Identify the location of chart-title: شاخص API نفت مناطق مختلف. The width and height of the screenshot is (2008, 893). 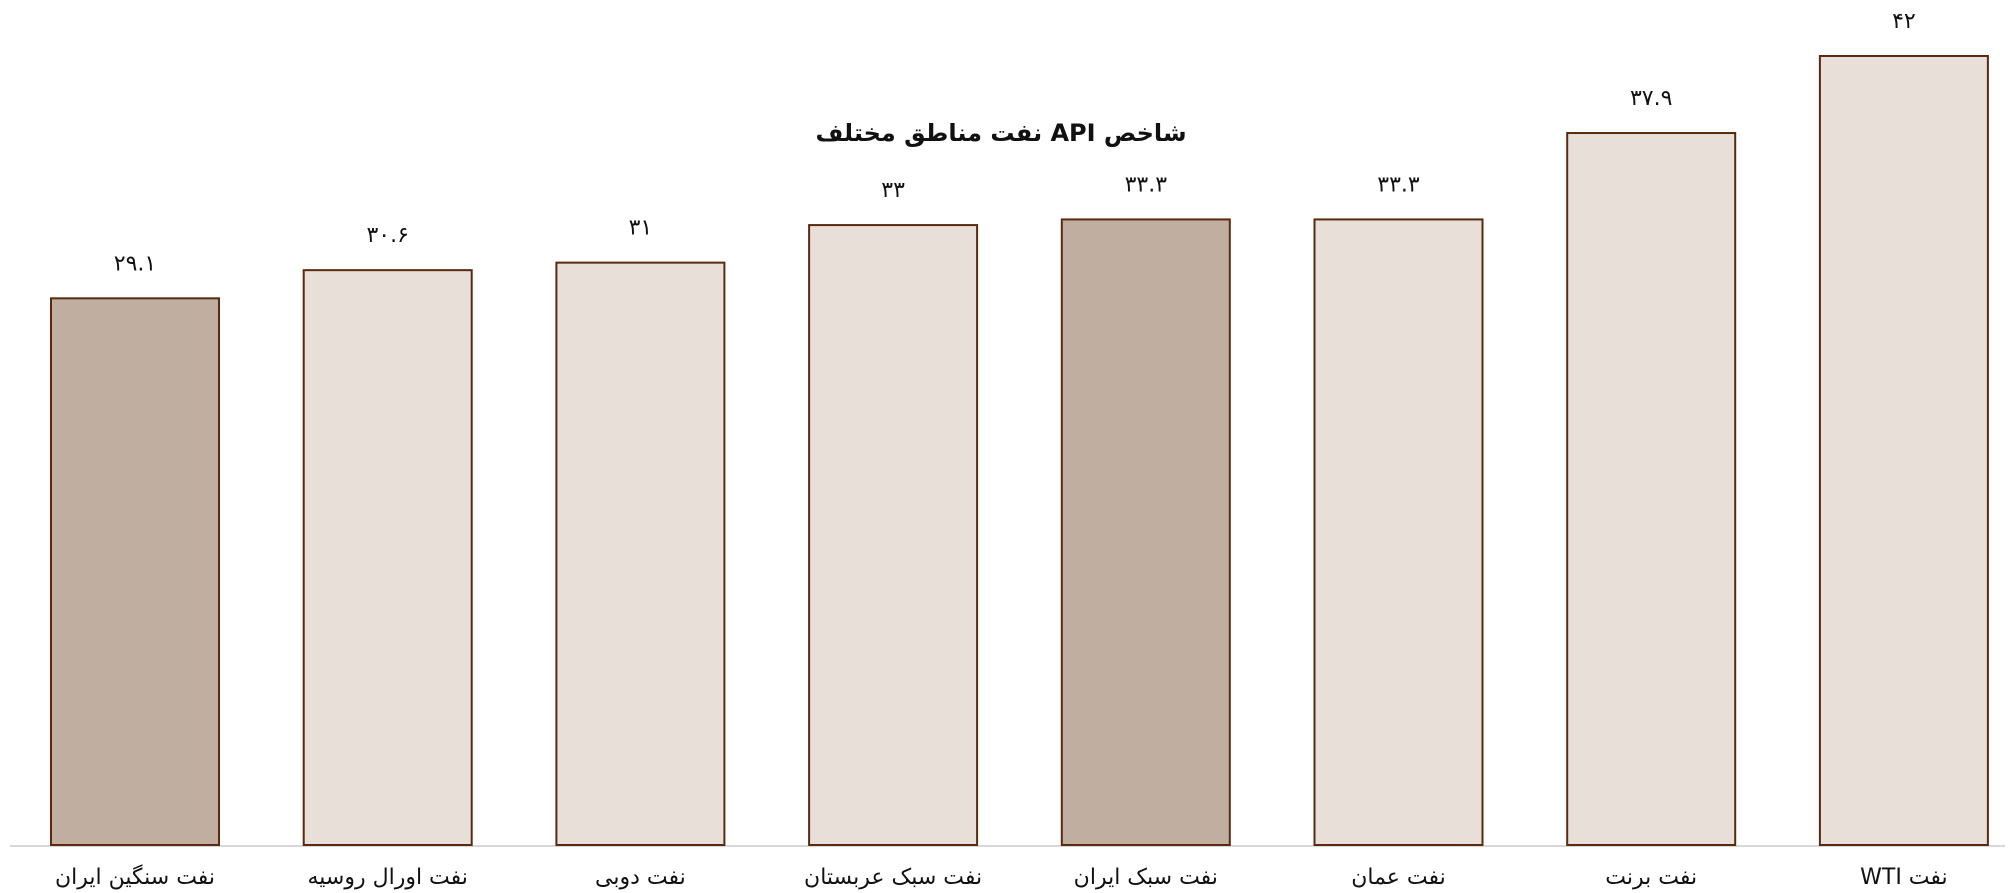
(1000, 133).